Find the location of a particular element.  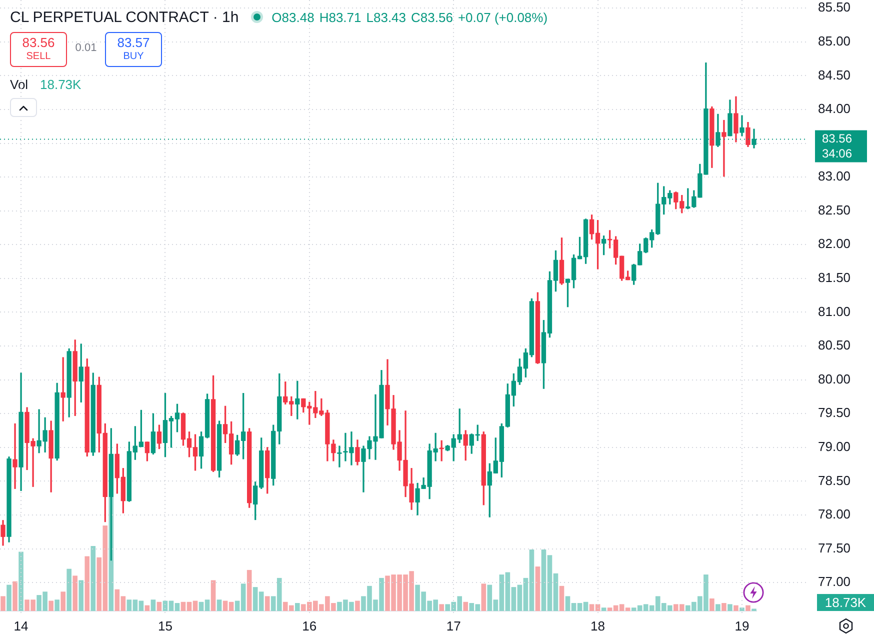

buy-button: 83.57 BUY is located at coordinates (133, 49).